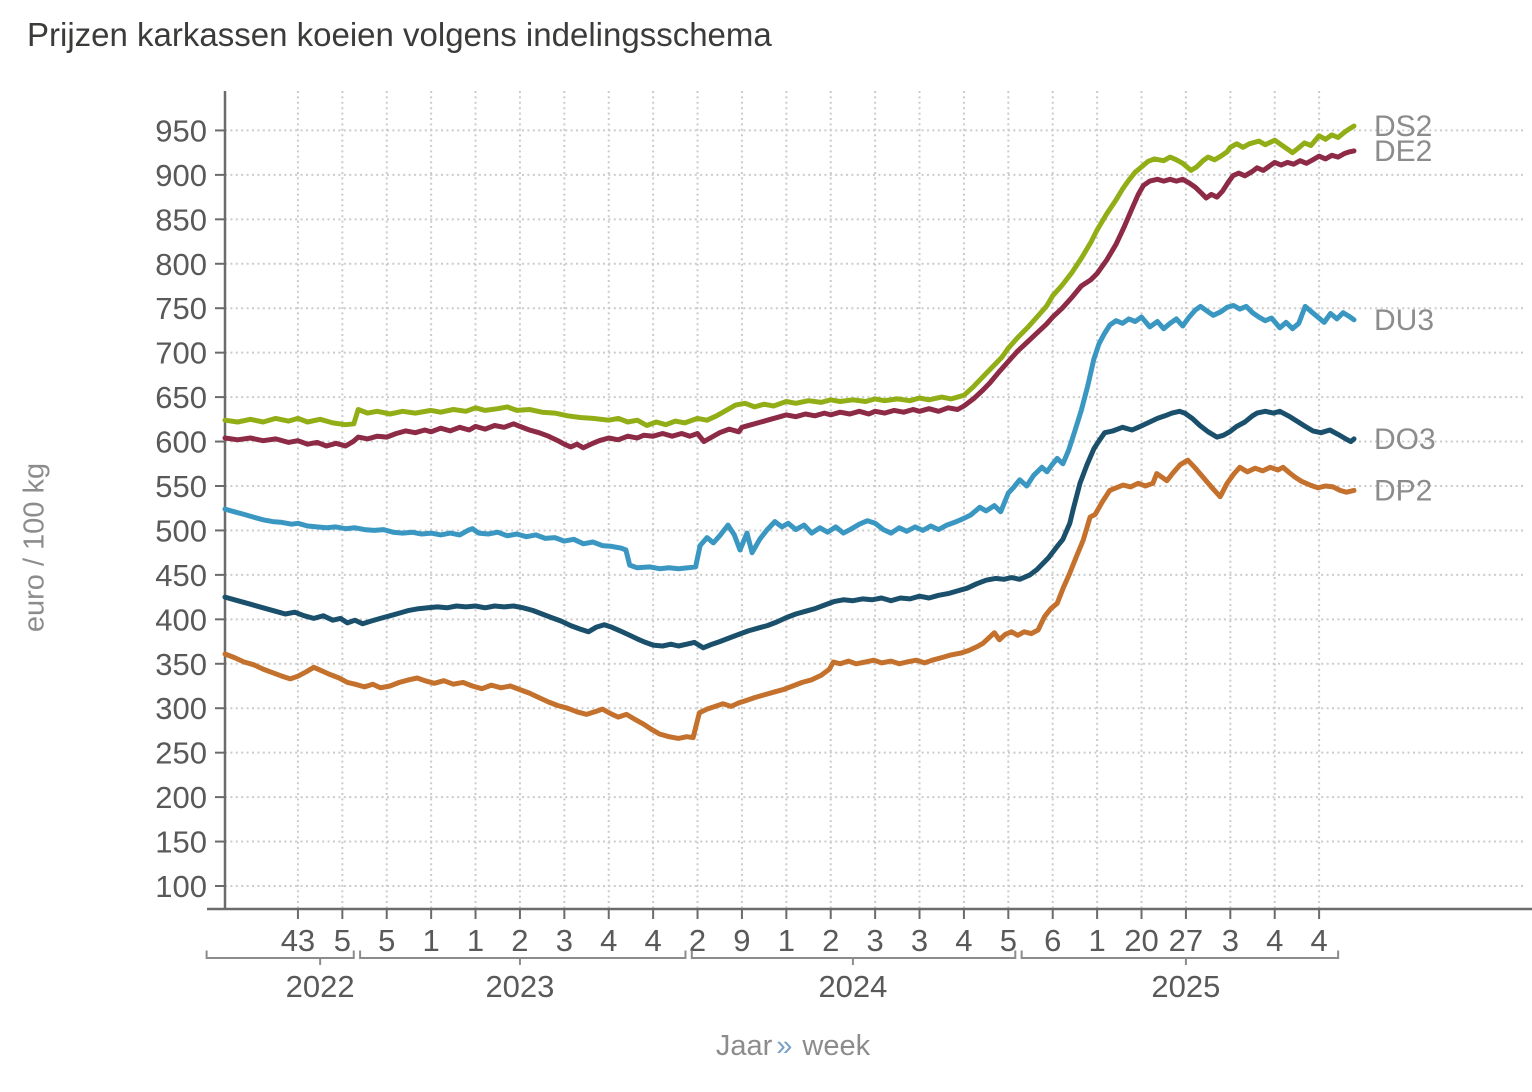  Describe the element at coordinates (836, 1046) in the screenshot. I see `x-axis-title-week: week` at that location.